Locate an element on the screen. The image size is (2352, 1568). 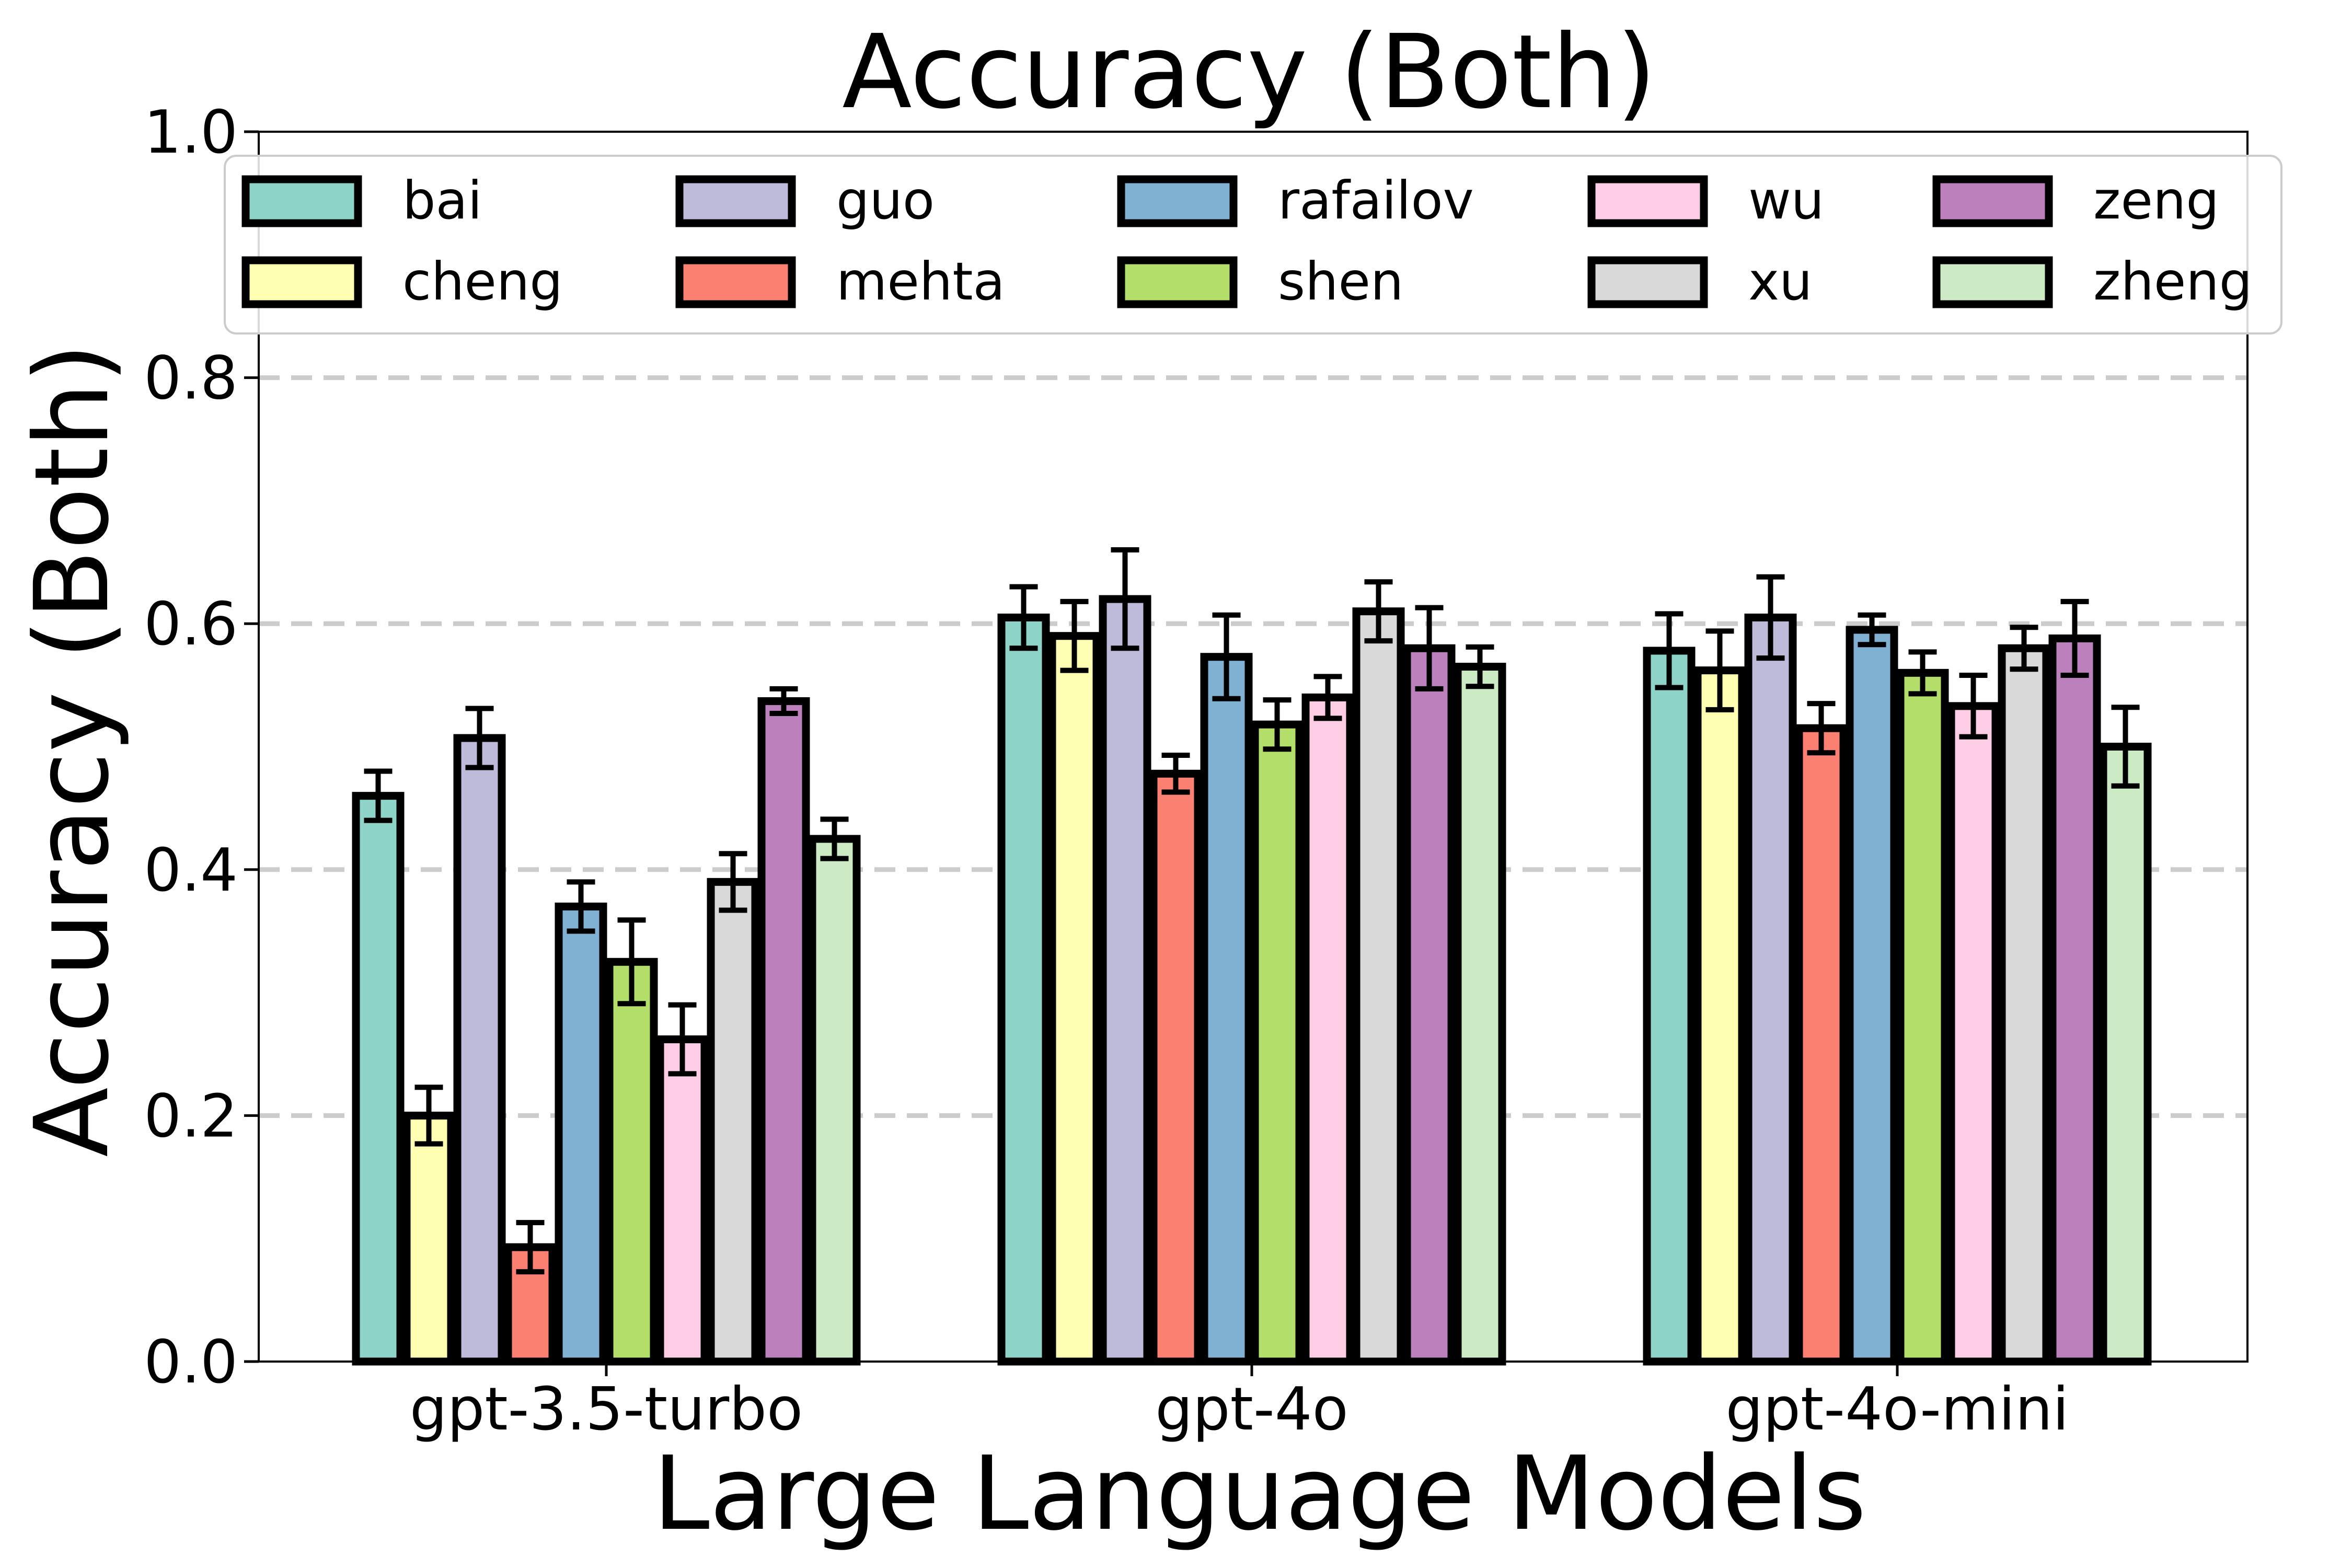
legend-label: xu is located at coordinates (1780, 281).